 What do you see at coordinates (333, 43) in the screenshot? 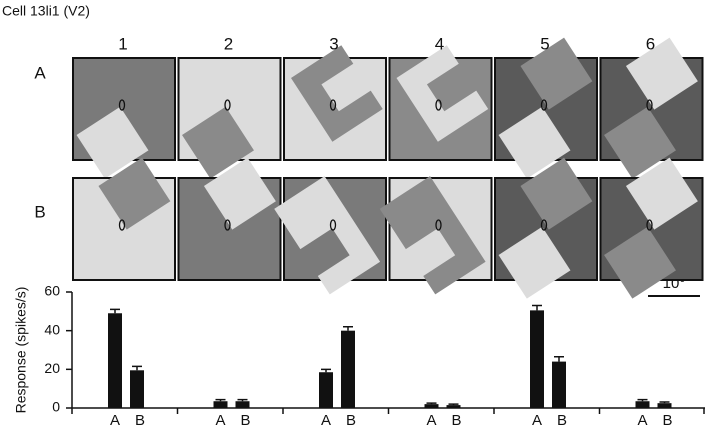
I see `column-label: 3` at bounding box center [333, 43].